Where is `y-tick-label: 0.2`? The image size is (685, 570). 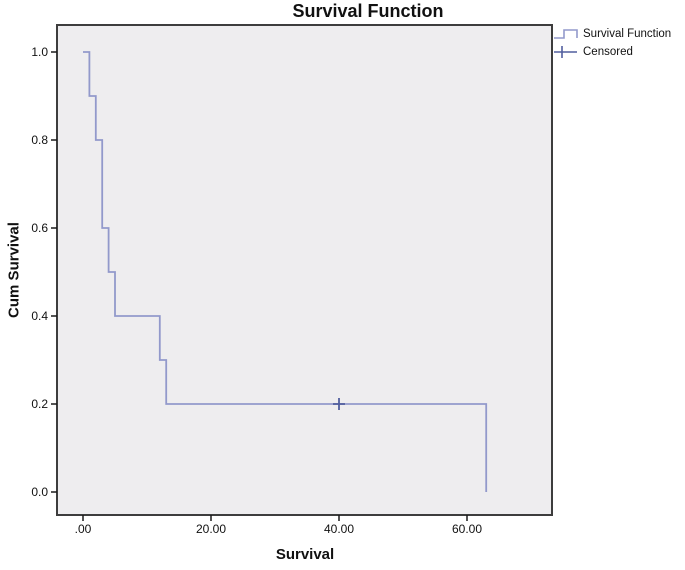
y-tick-label: 0.2 is located at coordinates (39, 404).